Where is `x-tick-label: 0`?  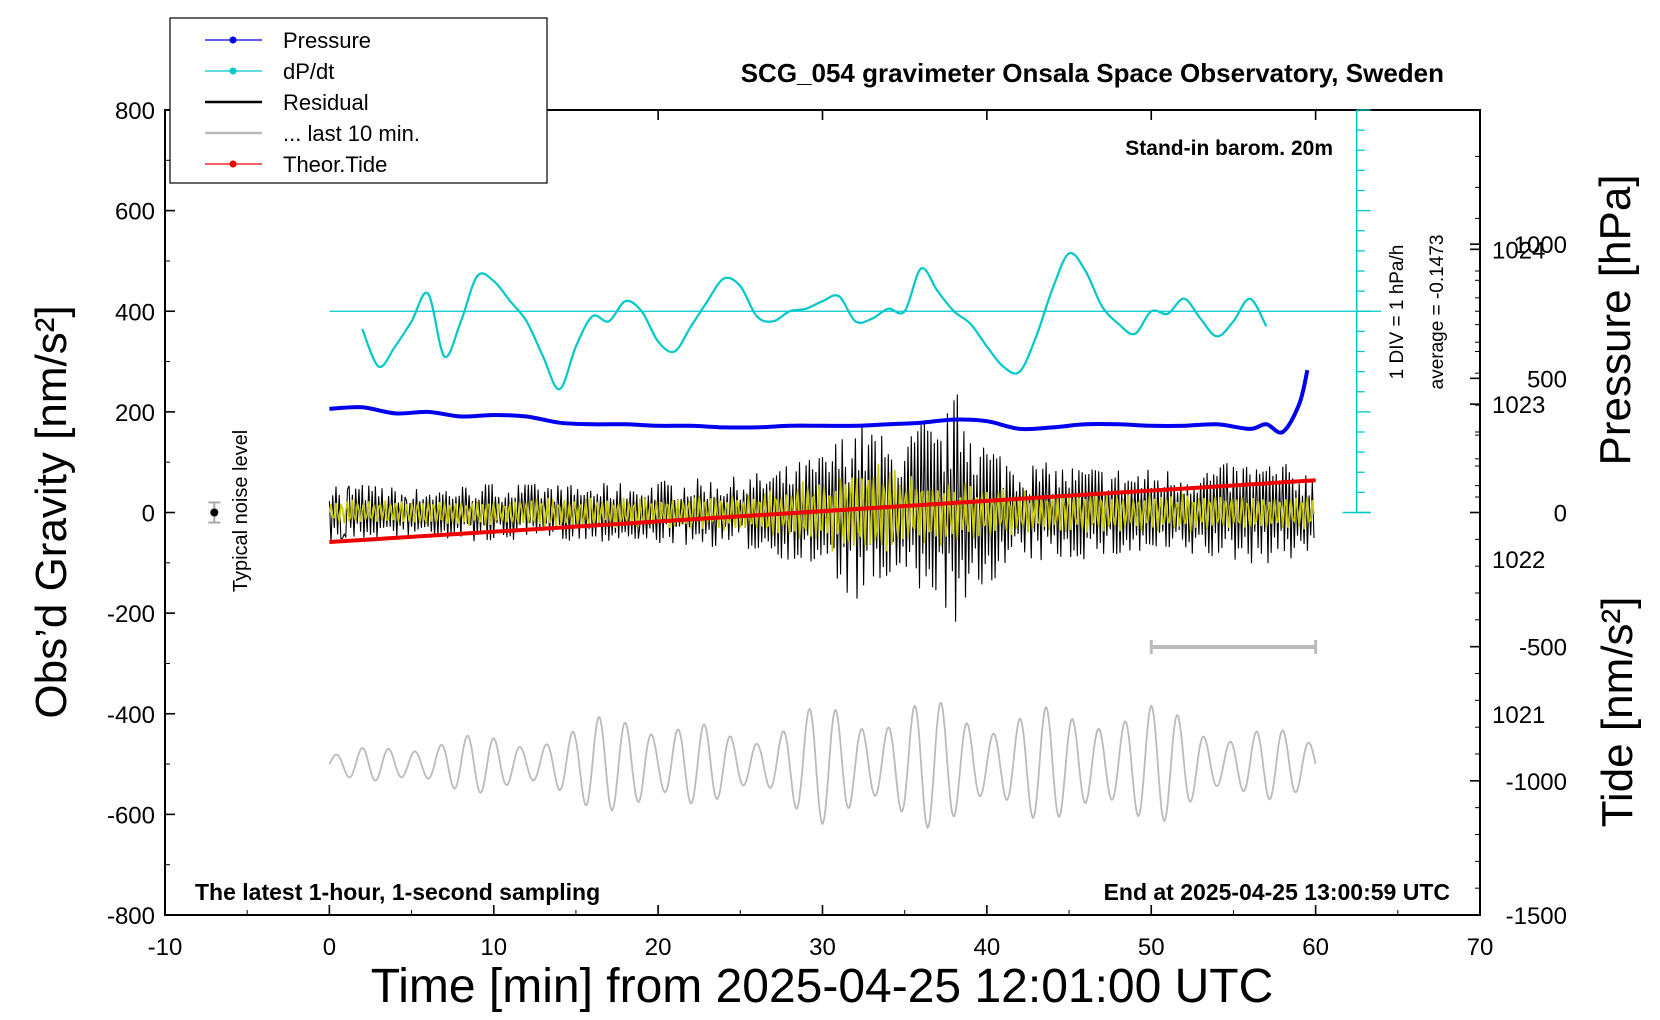 x-tick-label: 0 is located at coordinates (329, 947).